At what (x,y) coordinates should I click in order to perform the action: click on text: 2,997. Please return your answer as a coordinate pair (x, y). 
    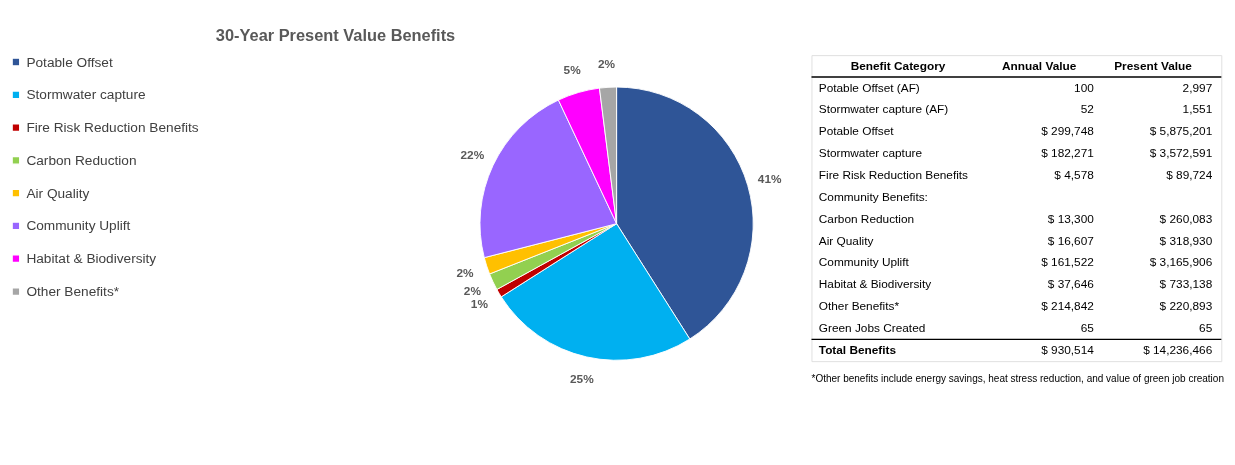
    Looking at the image, I should click on (1197, 87).